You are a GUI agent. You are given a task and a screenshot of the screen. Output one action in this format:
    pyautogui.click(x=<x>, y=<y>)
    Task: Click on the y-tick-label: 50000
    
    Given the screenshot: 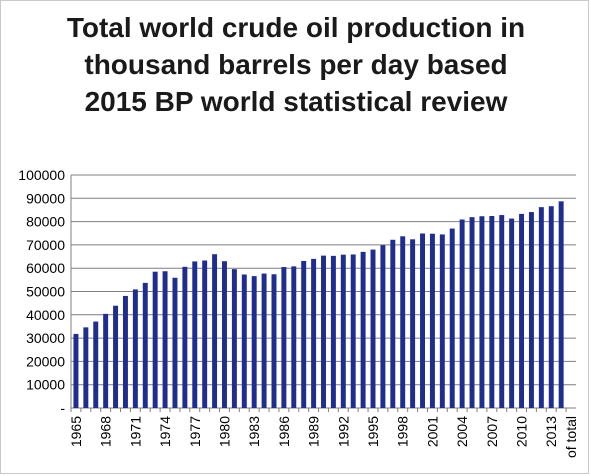 What is the action you would take?
    pyautogui.click(x=45, y=292)
    